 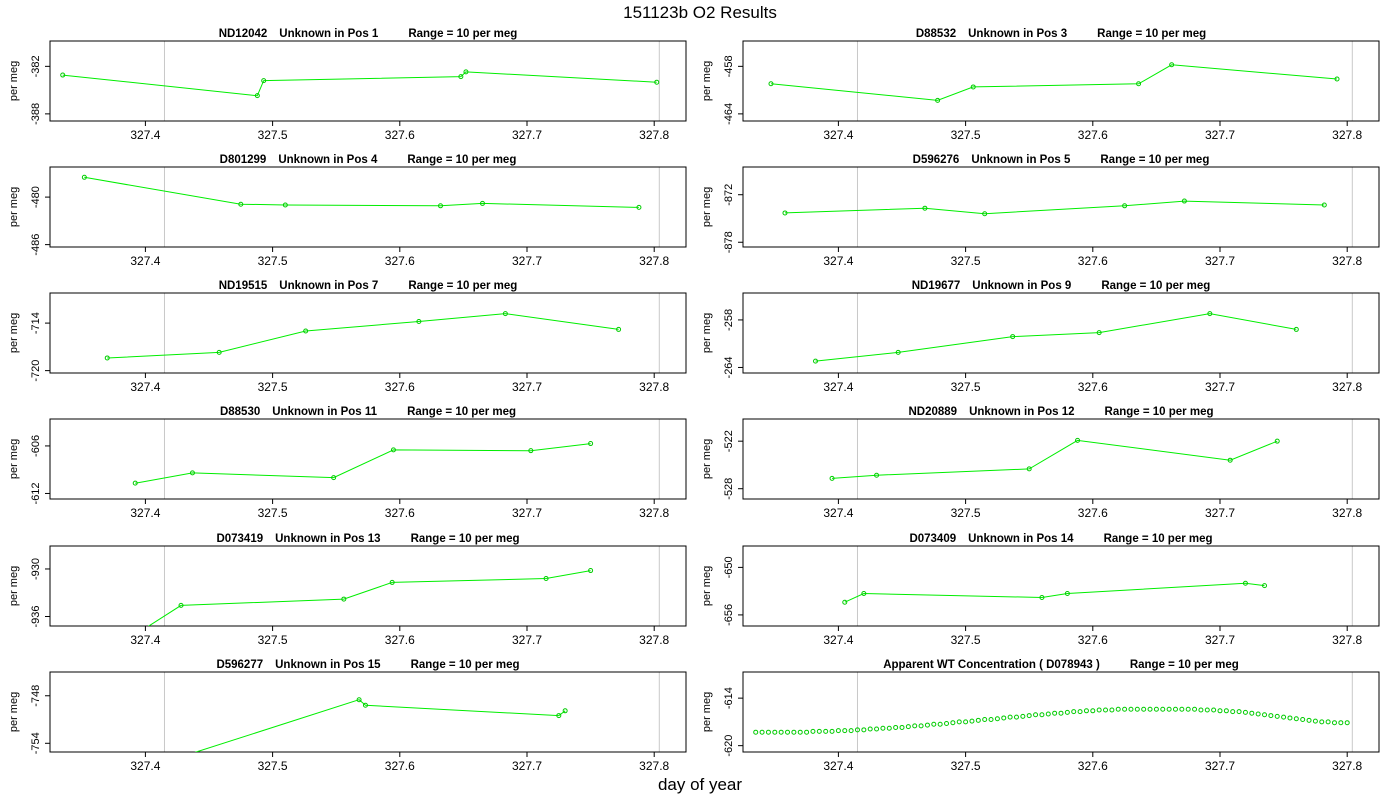 What do you see at coordinates (729, 567) in the screenshot?
I see `y-tick-label: -650` at bounding box center [729, 567].